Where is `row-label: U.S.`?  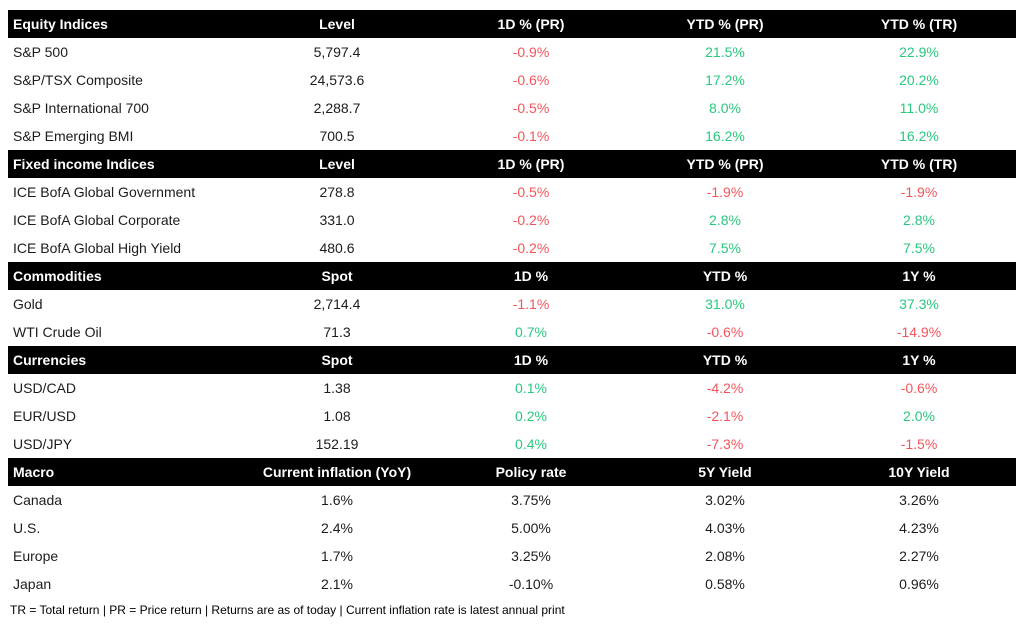
row-label: U.S. is located at coordinates (27, 528).